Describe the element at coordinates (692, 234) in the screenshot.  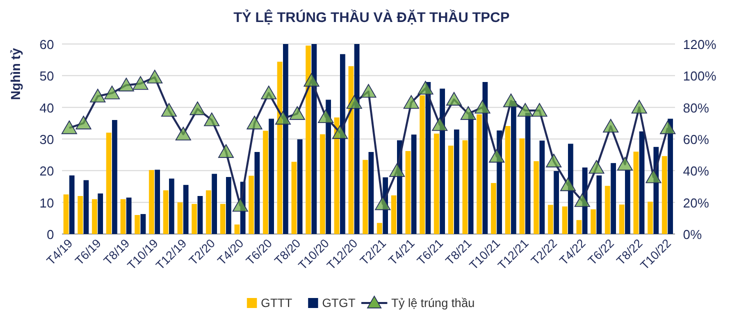
I see `y2-tick-label: 0%` at that location.